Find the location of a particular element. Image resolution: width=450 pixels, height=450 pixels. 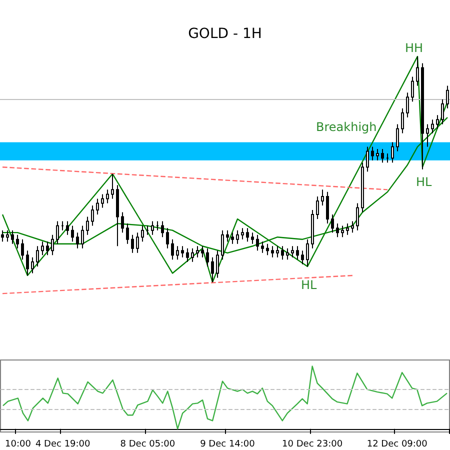

x-tick-label: 10:00 is located at coordinates (18, 445).